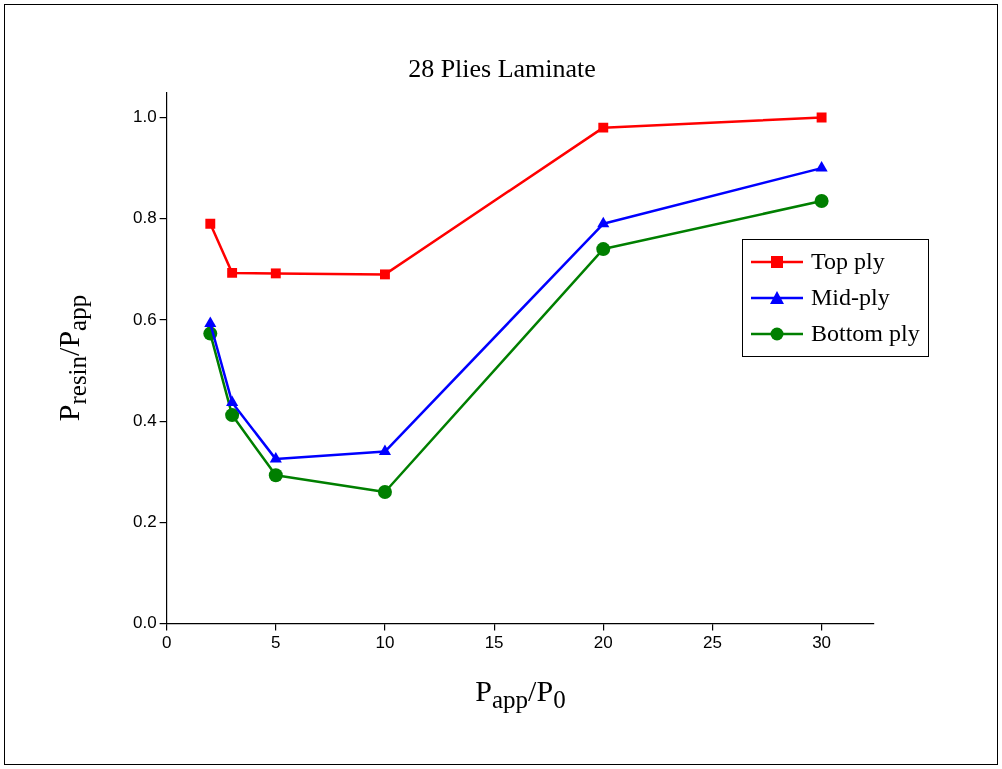 The height and width of the screenshot is (769, 1002). I want to click on legend-label: Mid-ply, so click(850, 298).